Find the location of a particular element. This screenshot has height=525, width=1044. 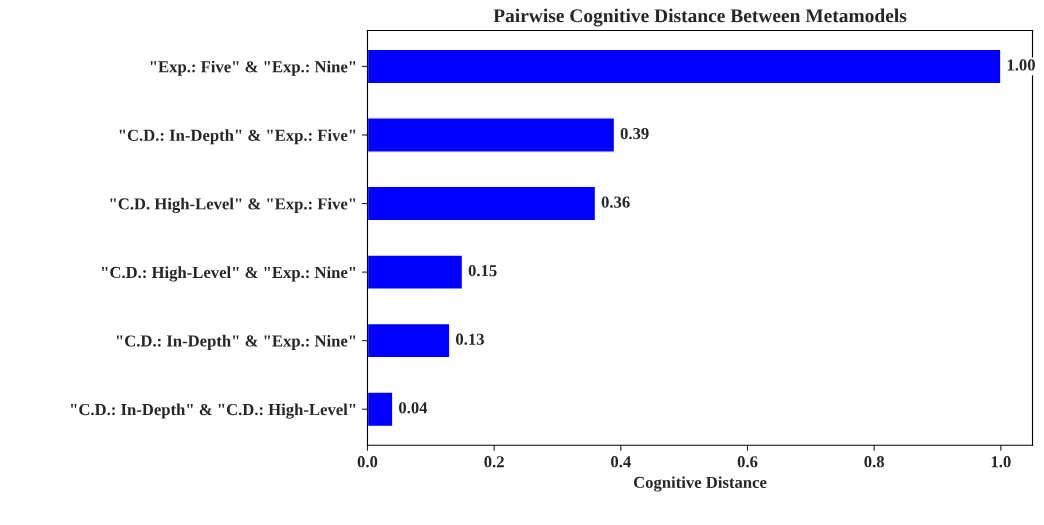

y-tick-label: "C.D.: In-Depth" & "C.D.: High-Level" is located at coordinates (213, 411).